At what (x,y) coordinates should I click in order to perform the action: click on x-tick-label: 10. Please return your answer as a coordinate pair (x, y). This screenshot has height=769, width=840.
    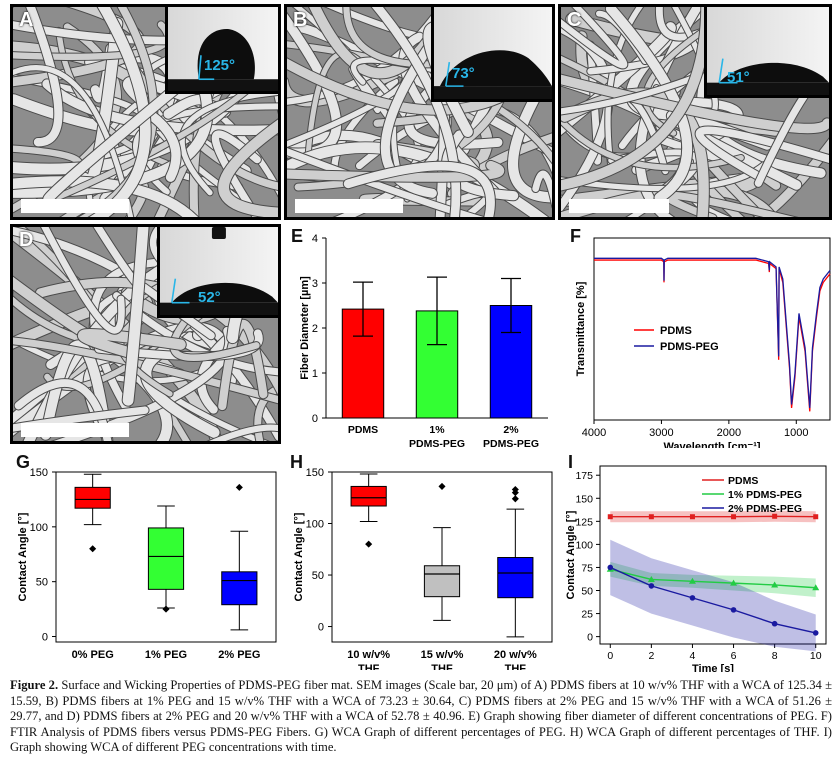
    Looking at the image, I should click on (816, 656).